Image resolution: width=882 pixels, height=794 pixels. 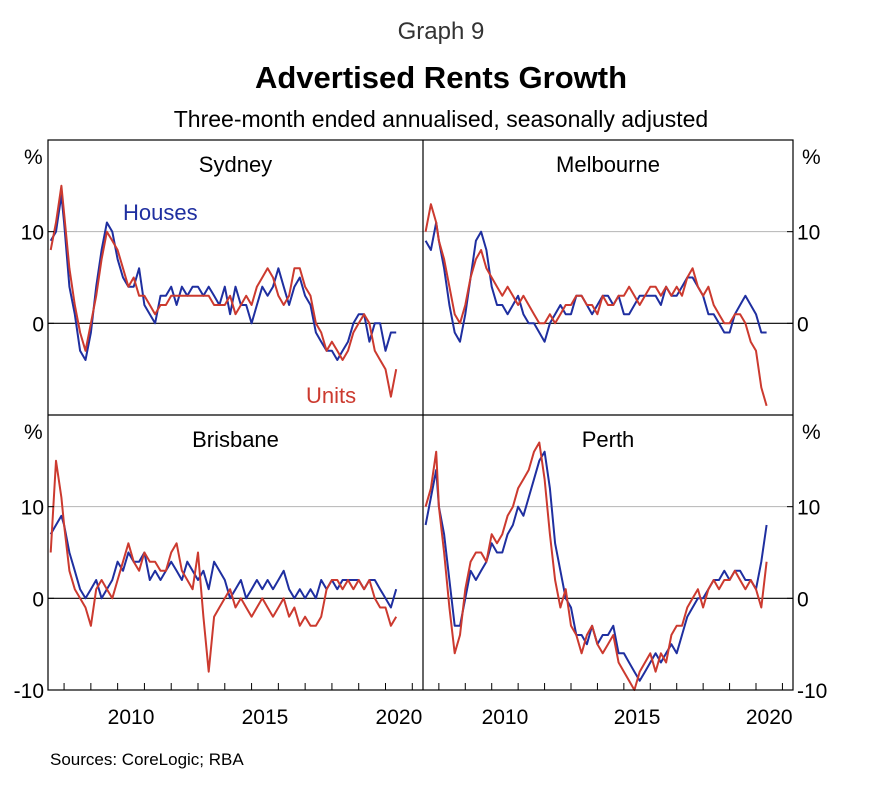 What do you see at coordinates (441, 77) in the screenshot?
I see `chart-title: Advertised Rents Growth` at bounding box center [441, 77].